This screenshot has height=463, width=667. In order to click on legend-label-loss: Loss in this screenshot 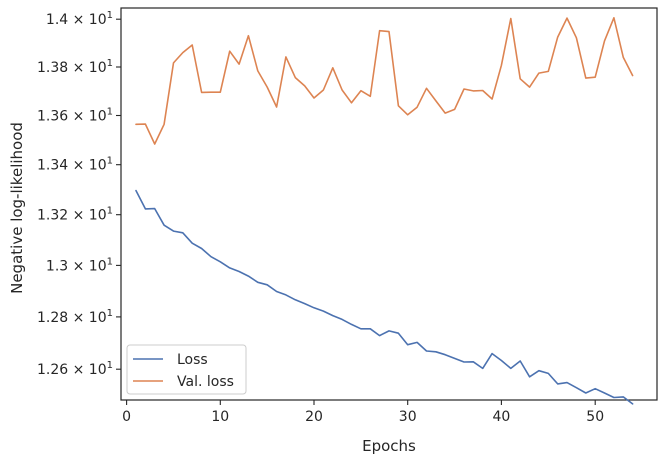, I will do `click(192, 360)`.